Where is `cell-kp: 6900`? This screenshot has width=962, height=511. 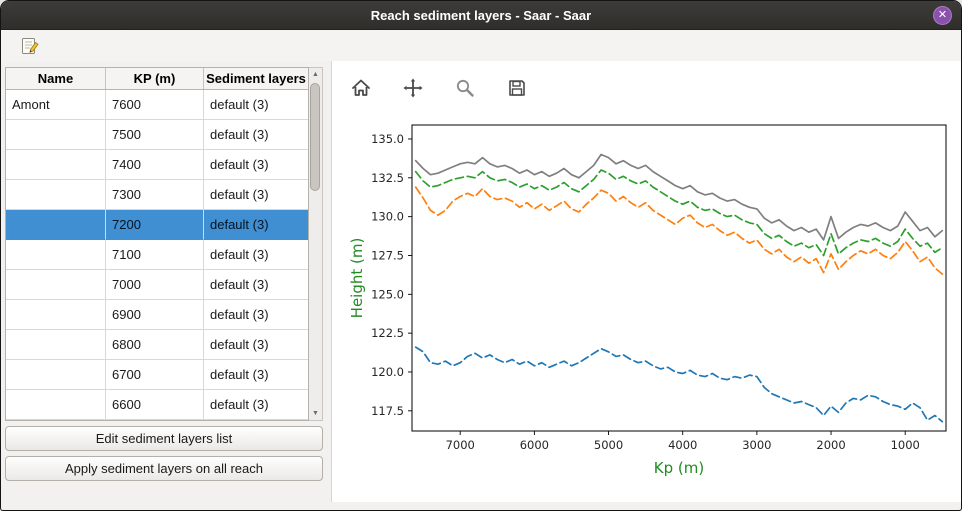
cell-kp: 6900 is located at coordinates (155, 315).